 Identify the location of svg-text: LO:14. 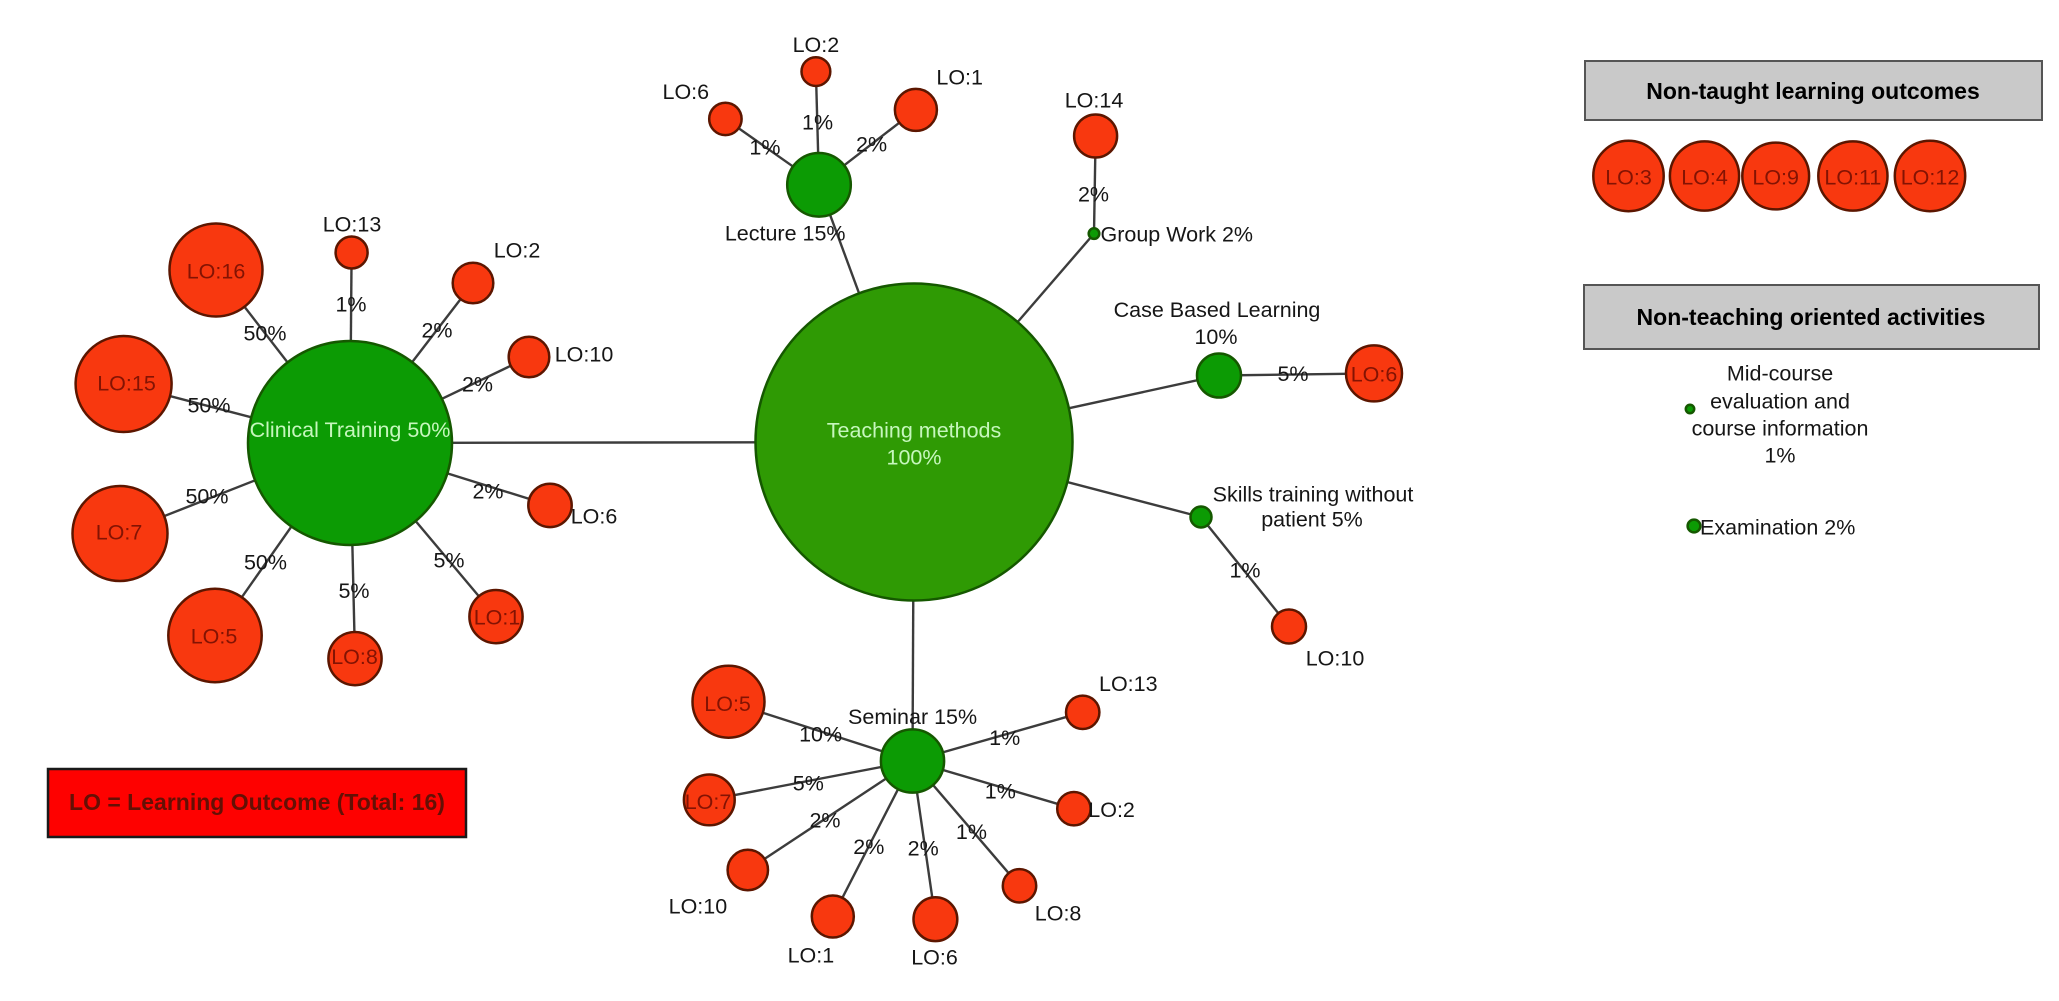
(1094, 101).